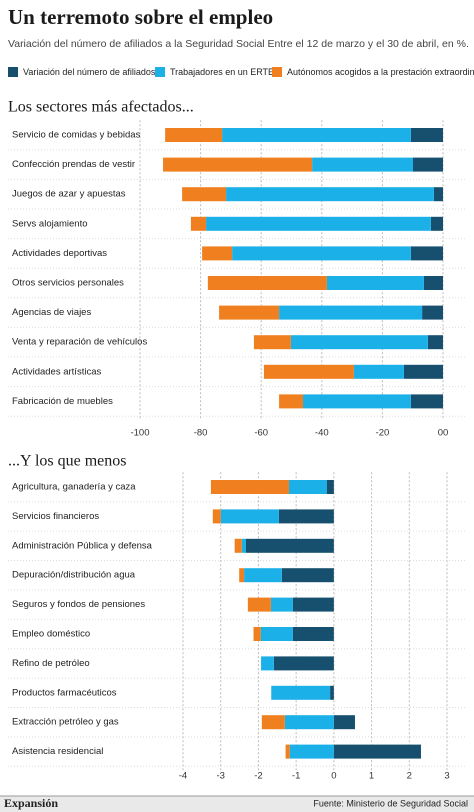  I want to click on category-label: Servs alojamiento, so click(50, 223).